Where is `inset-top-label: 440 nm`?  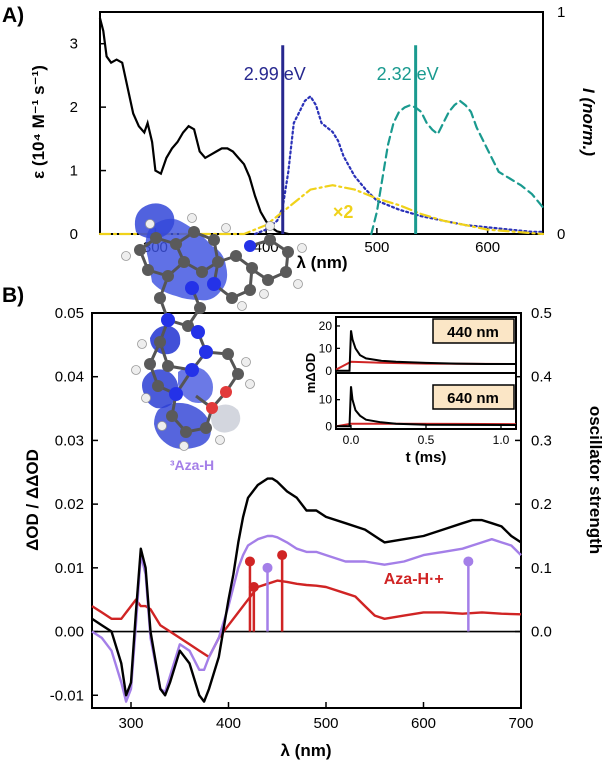
inset-top-label: 440 nm is located at coordinates (473, 332).